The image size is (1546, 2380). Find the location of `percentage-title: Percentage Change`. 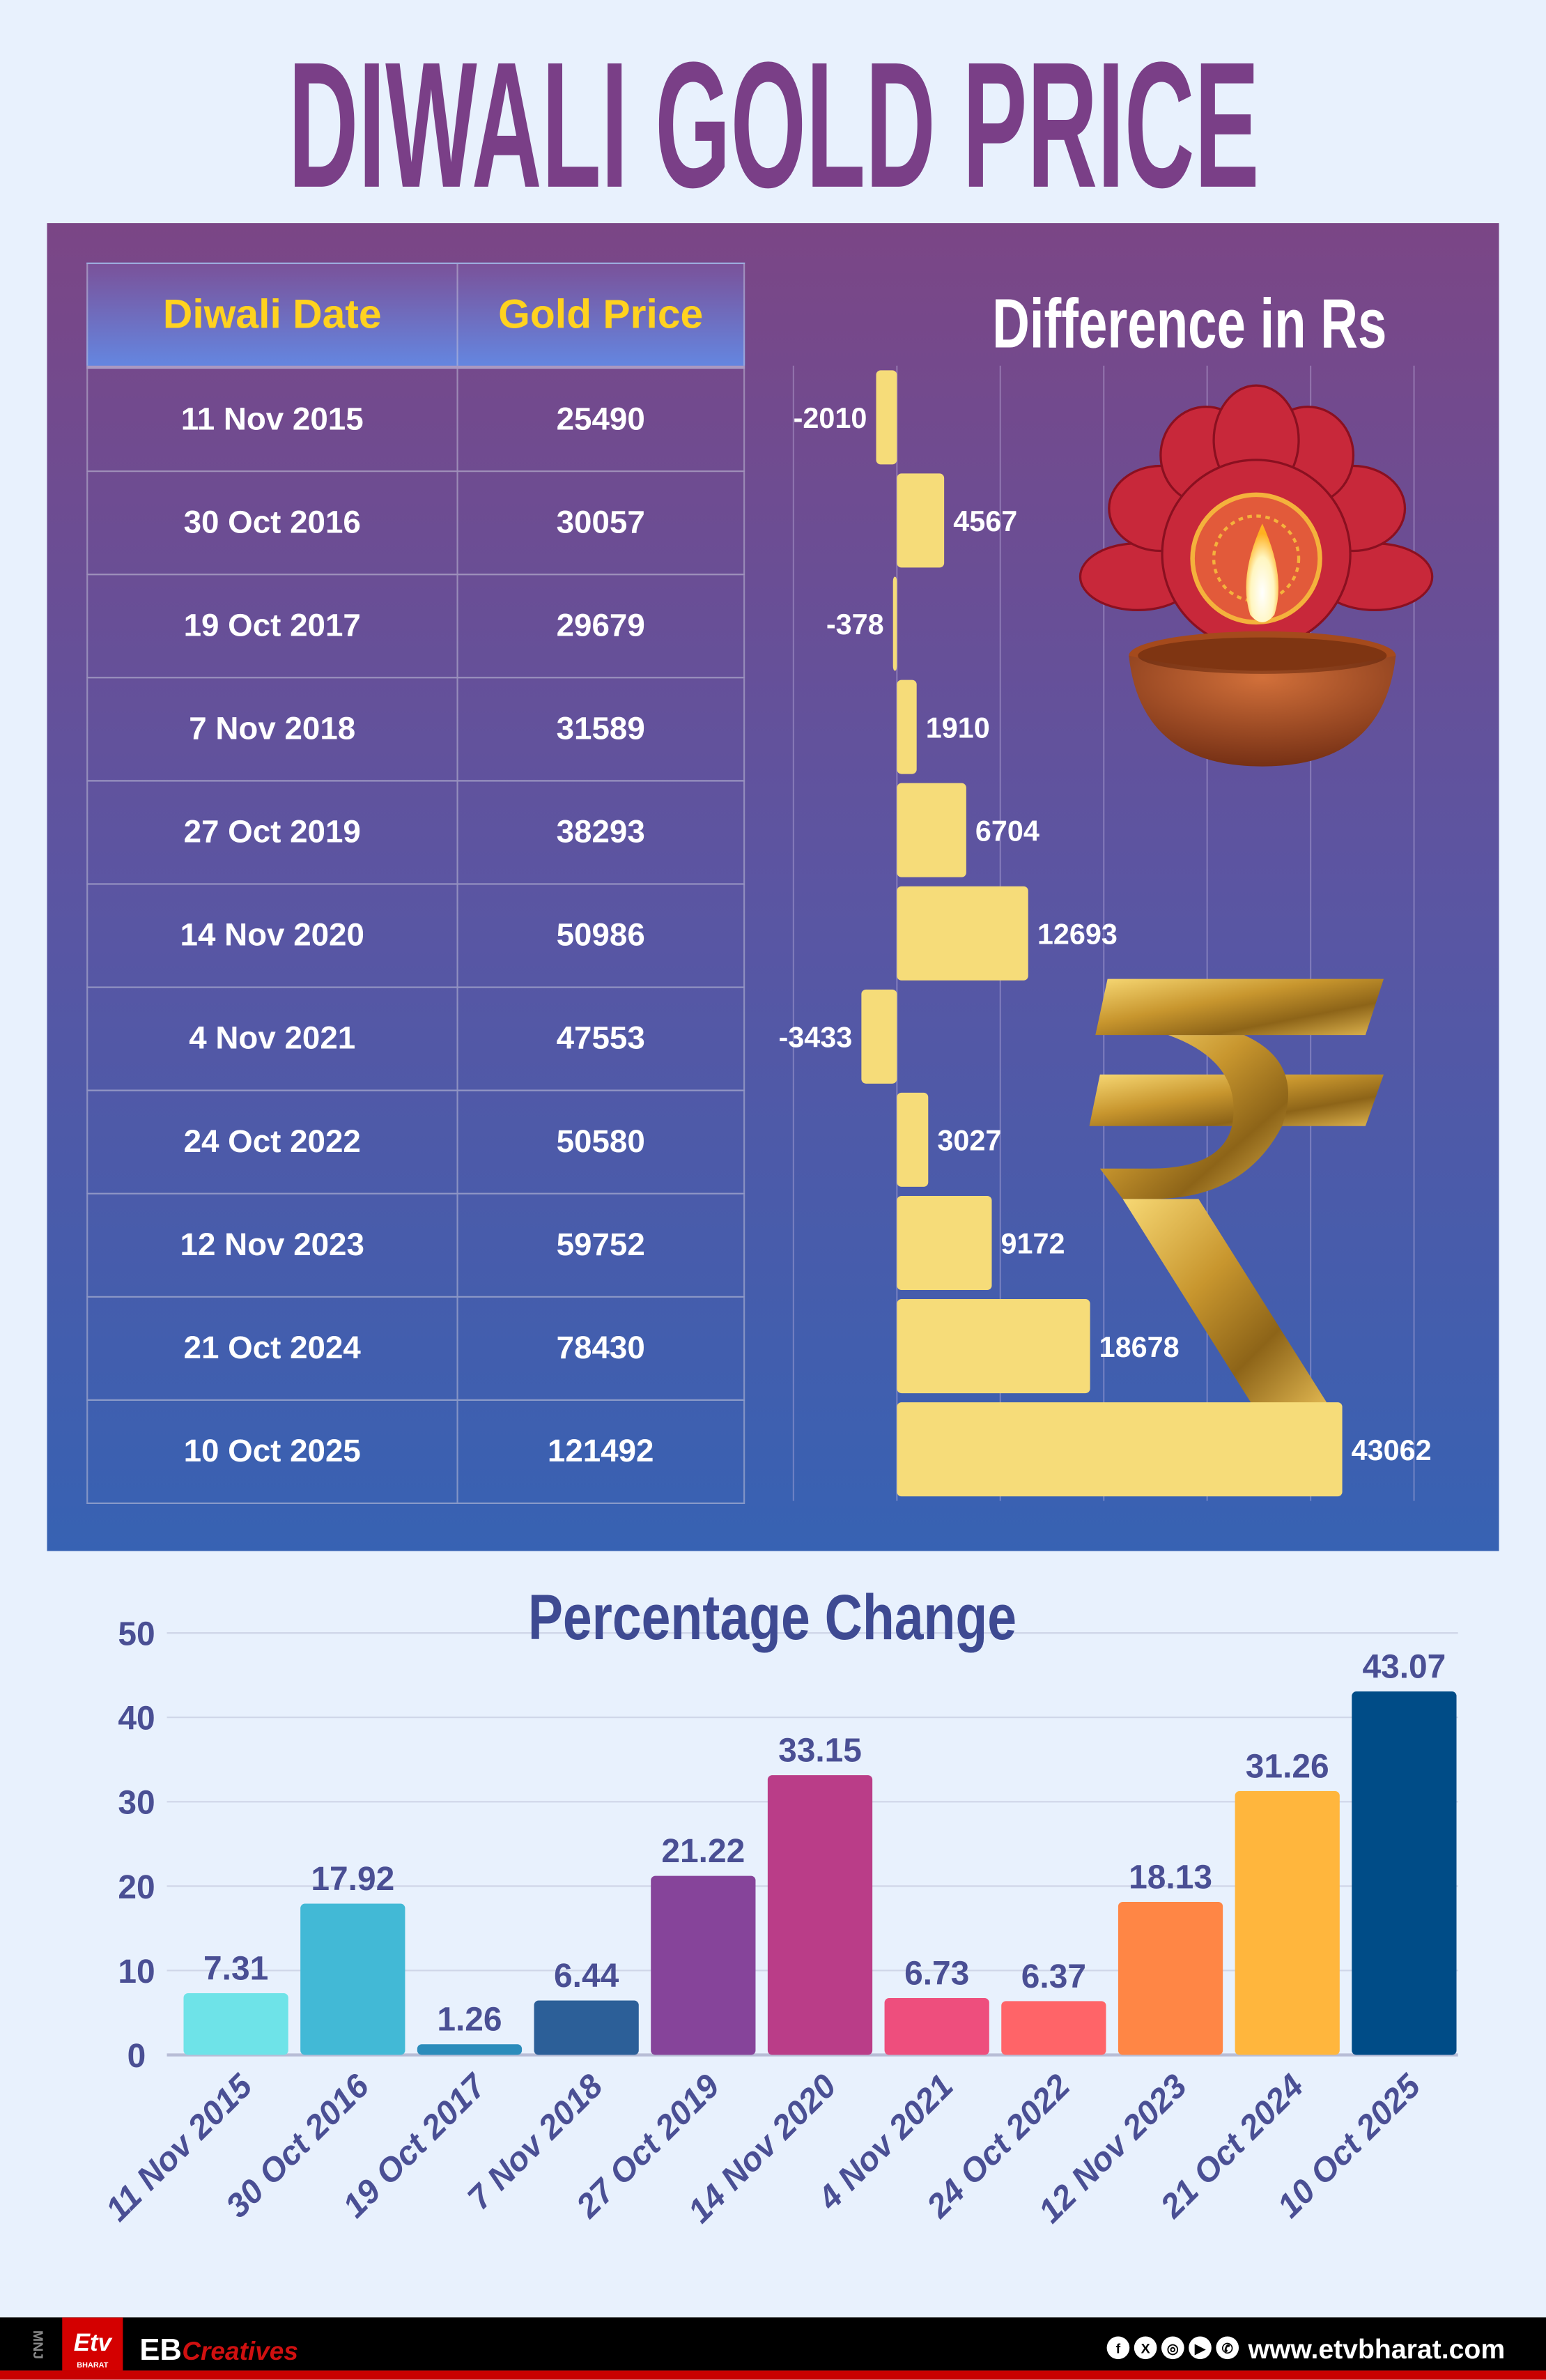

percentage-title: Percentage Change is located at coordinates (772, 1618).